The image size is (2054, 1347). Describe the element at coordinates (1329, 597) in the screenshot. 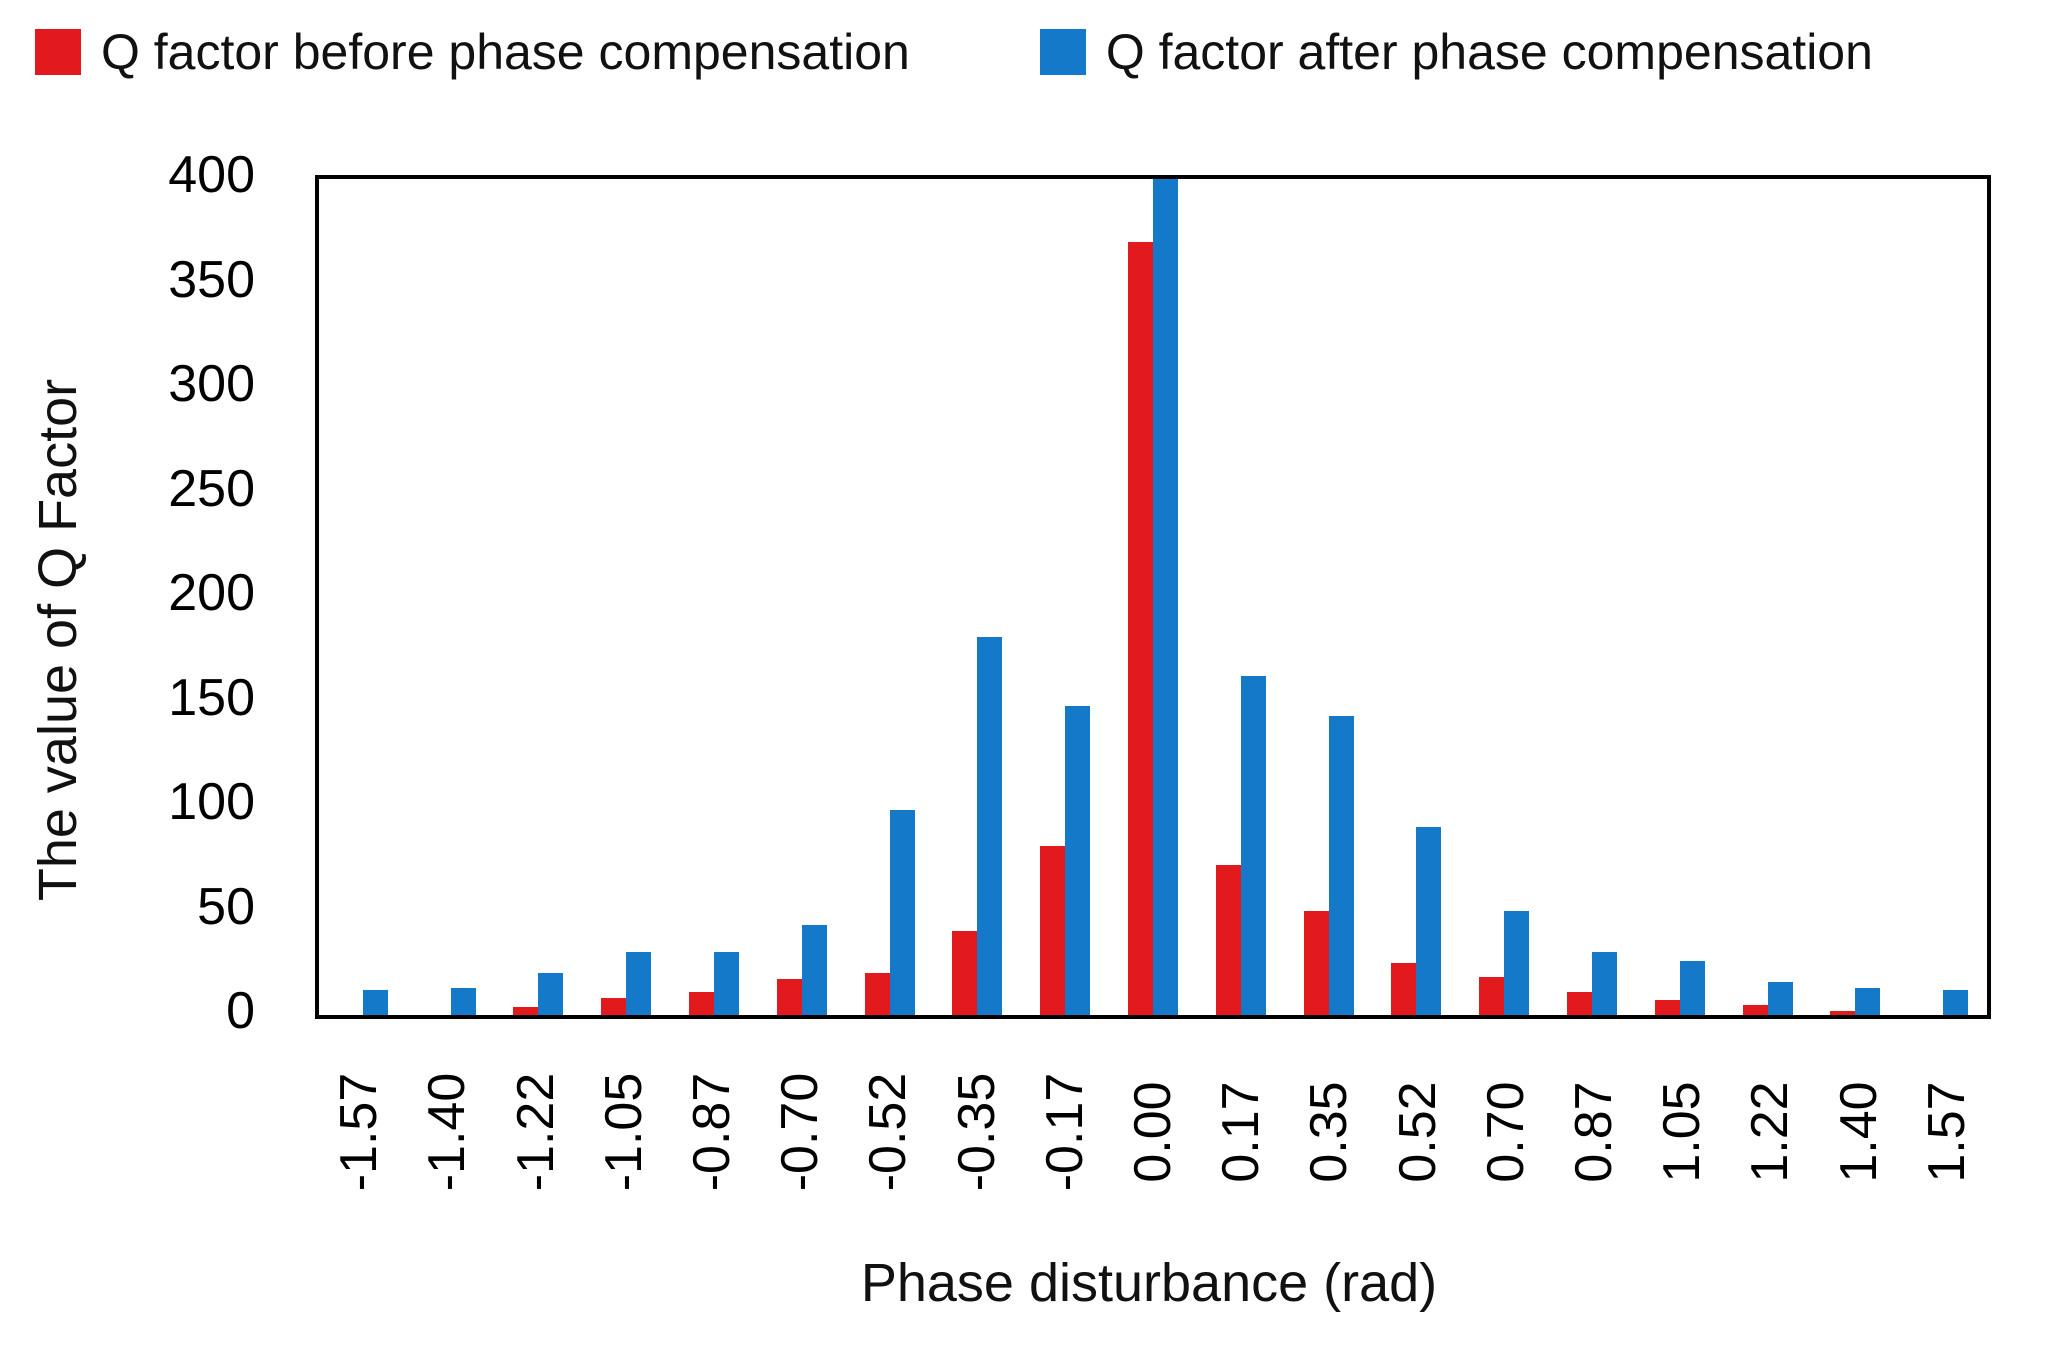

I see `bar-group-0.35` at that location.